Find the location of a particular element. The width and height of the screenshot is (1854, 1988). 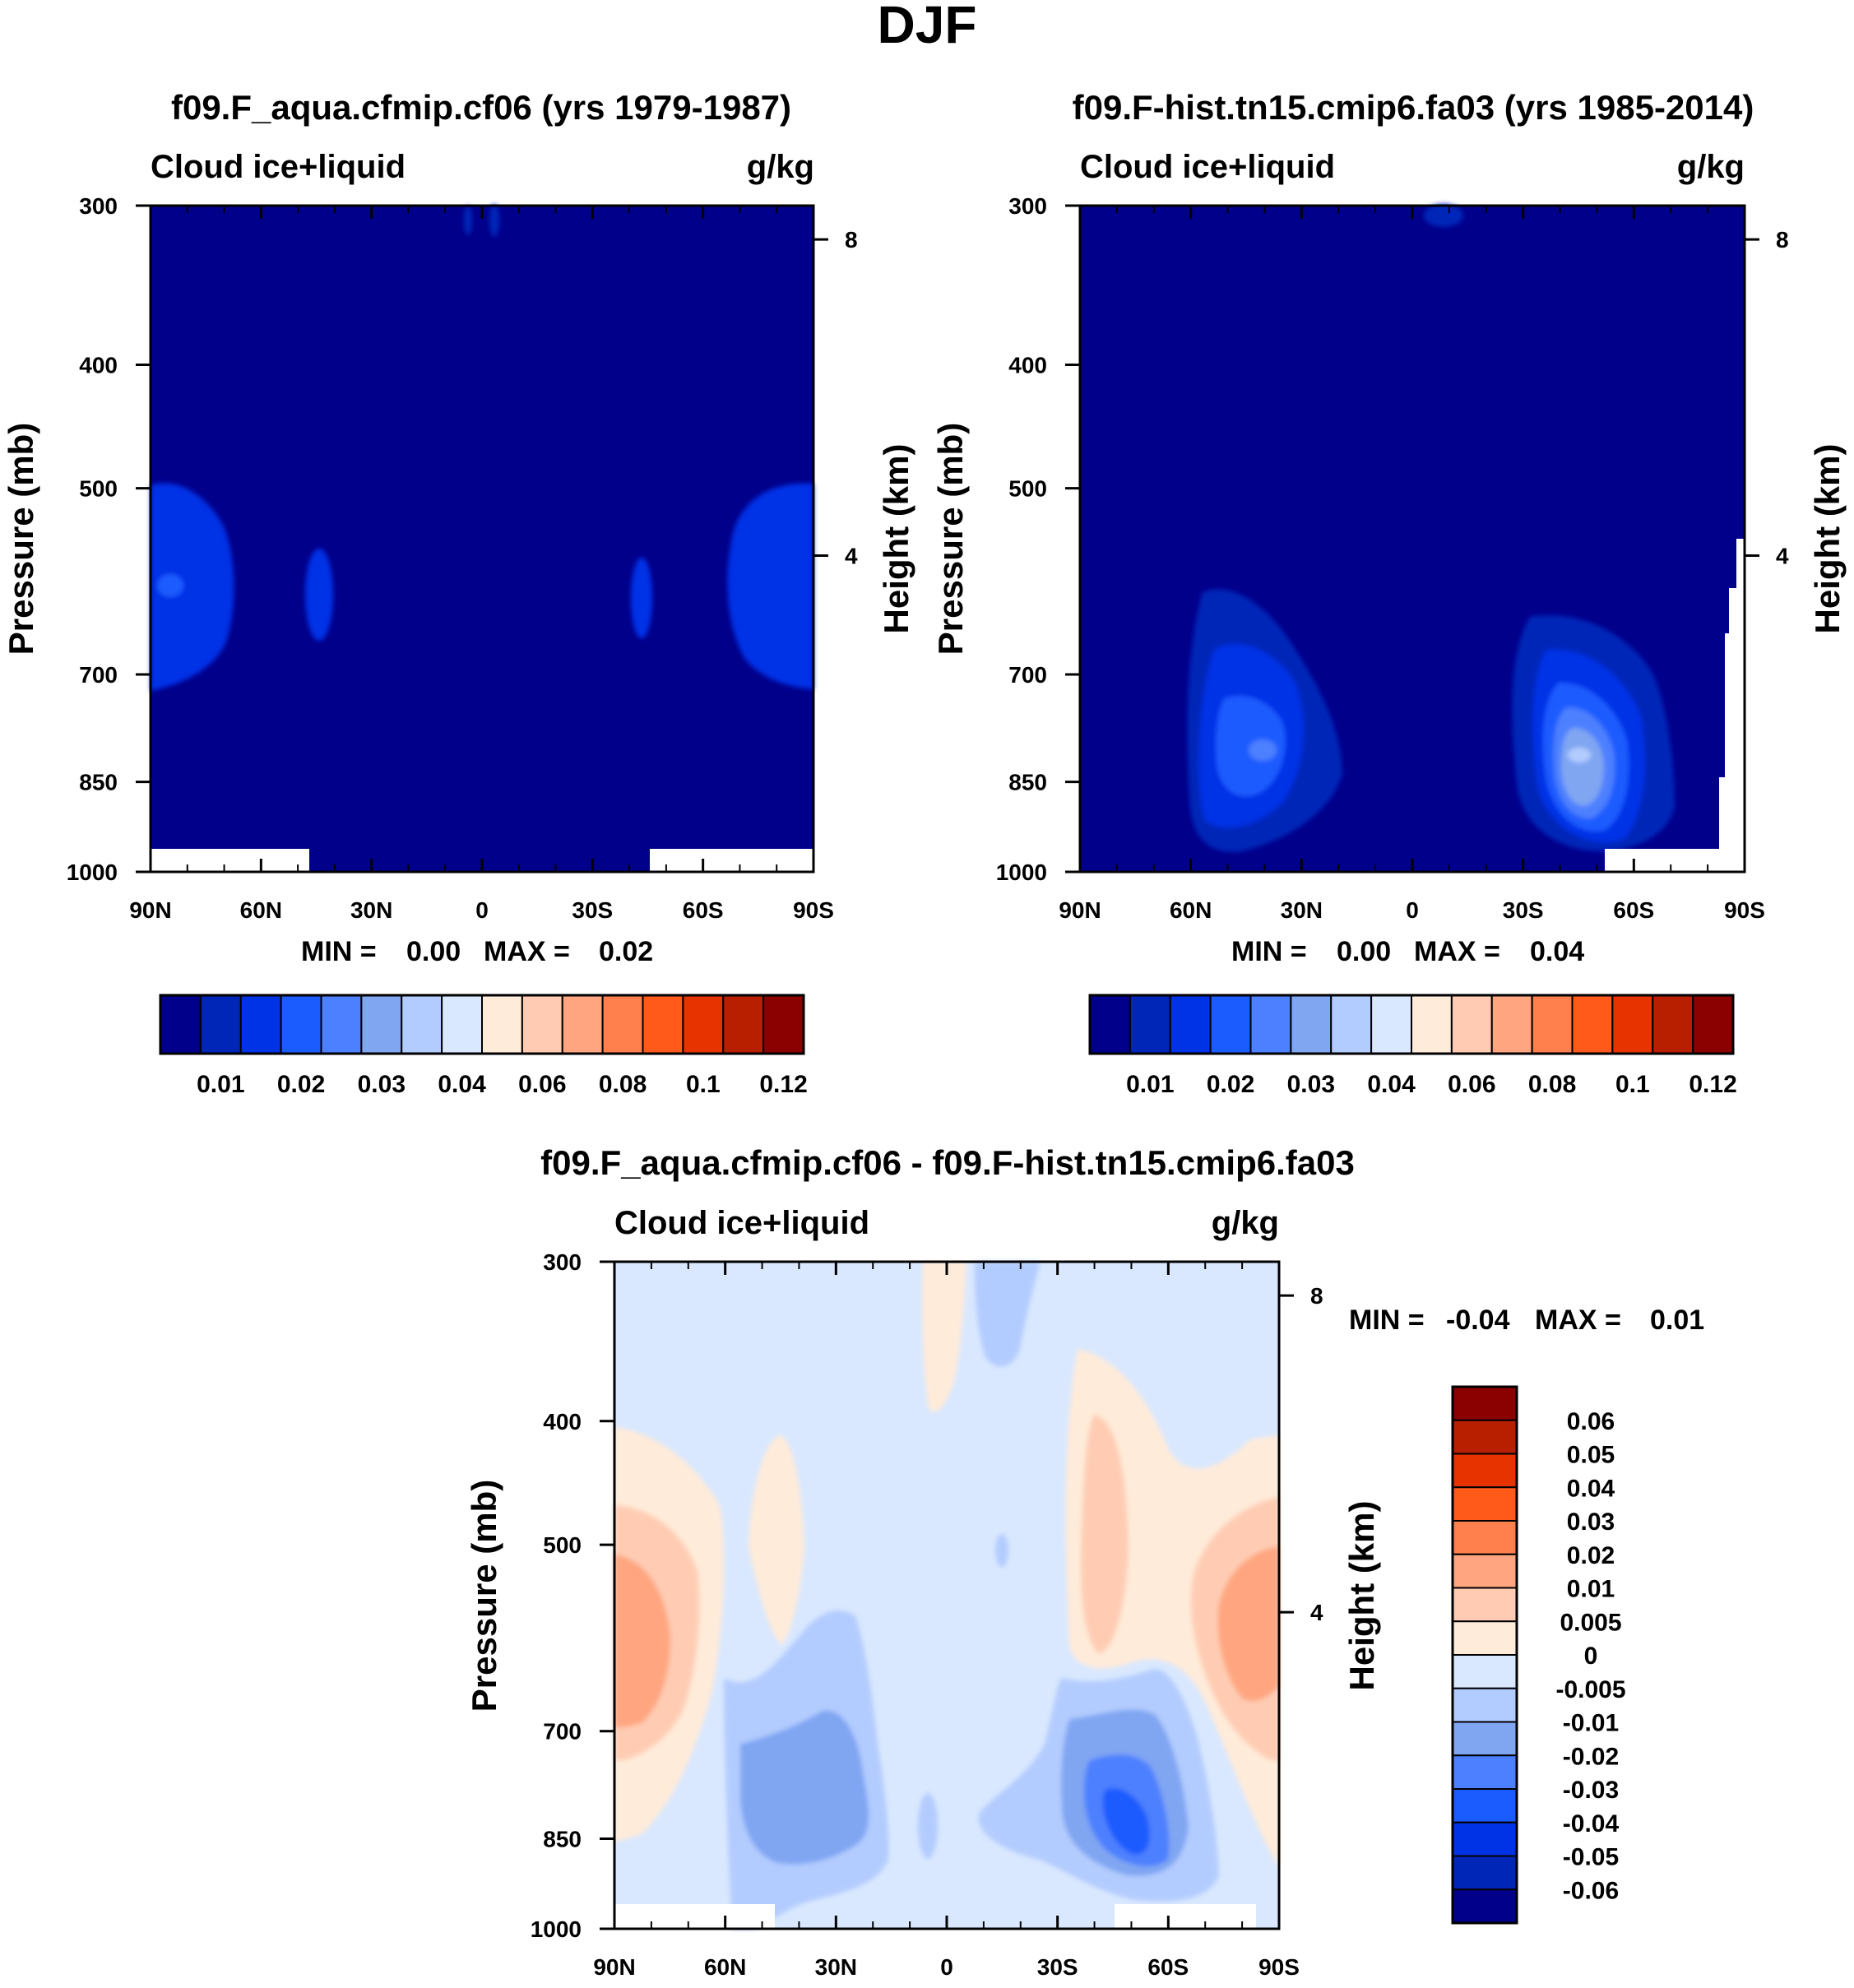

p-tick-label: 500 is located at coordinates (98, 489).